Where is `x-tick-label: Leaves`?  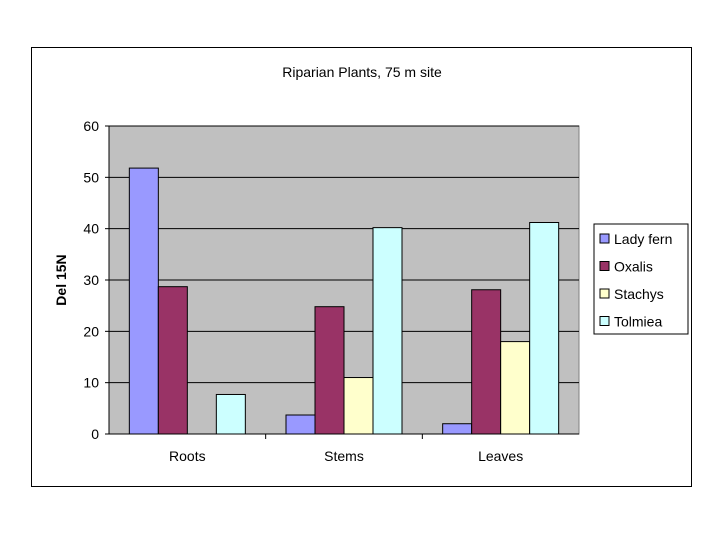
x-tick-label: Leaves is located at coordinates (500, 456).